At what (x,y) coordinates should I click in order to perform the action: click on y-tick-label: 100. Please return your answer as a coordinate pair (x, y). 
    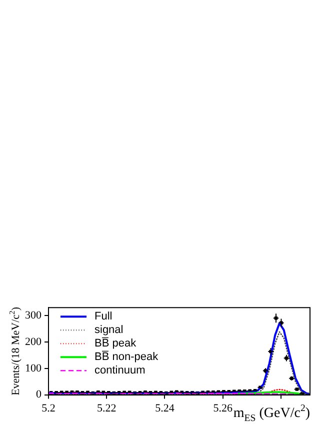
    Looking at the image, I should click on (33, 368).